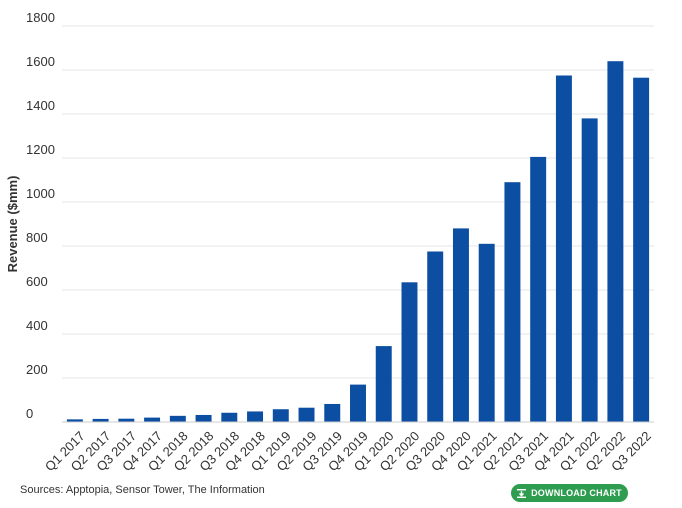 This screenshot has width=682, height=508. What do you see at coordinates (641, 249) in the screenshot?
I see `bar-q3-2022` at bounding box center [641, 249].